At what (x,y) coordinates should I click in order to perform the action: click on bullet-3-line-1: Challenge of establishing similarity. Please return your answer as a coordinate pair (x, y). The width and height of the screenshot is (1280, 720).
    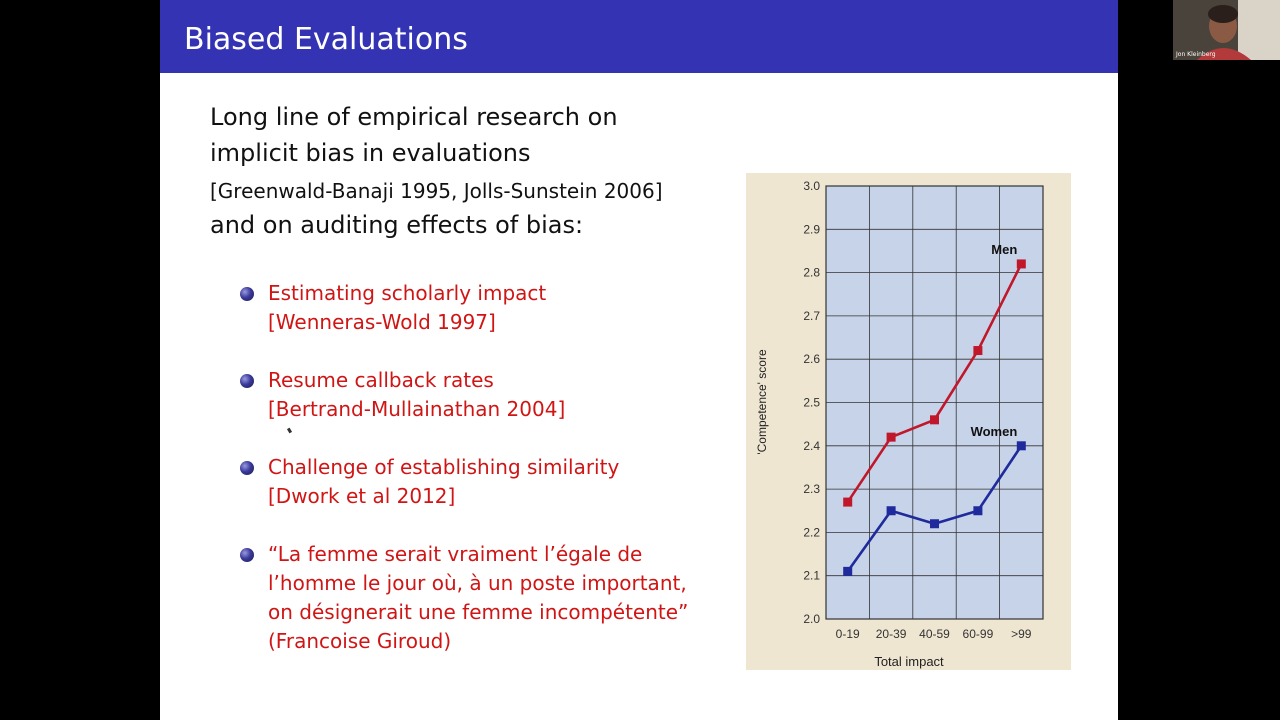
    Looking at the image, I should click on (444, 467).